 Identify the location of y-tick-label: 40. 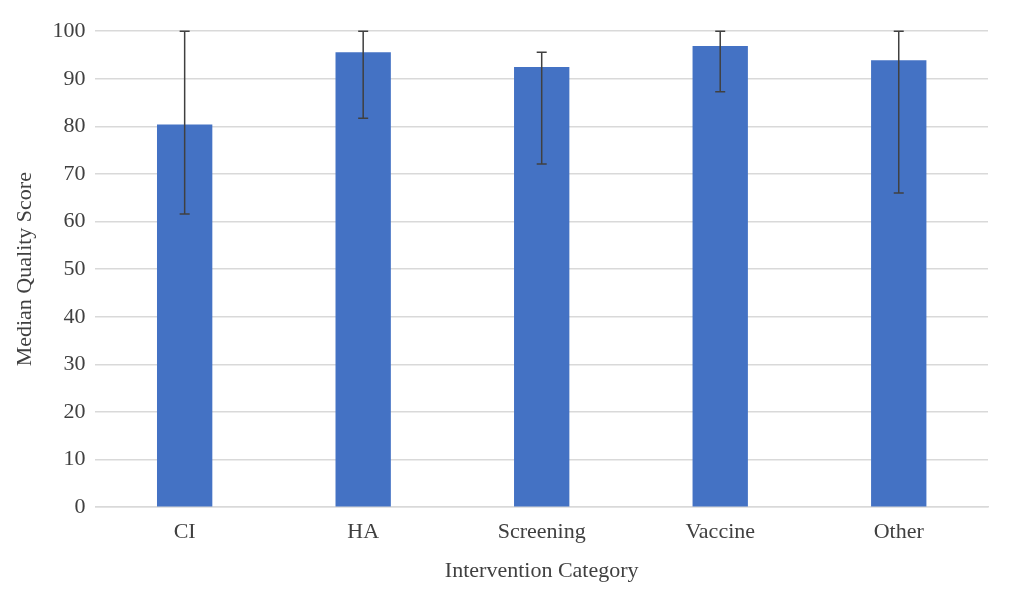
(74, 315).